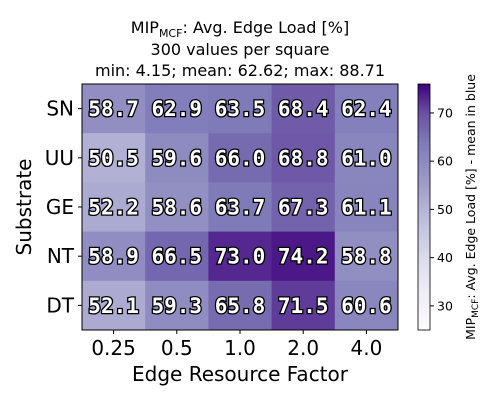  I want to click on heatmap-cell-value: 62.4, so click(366, 109).